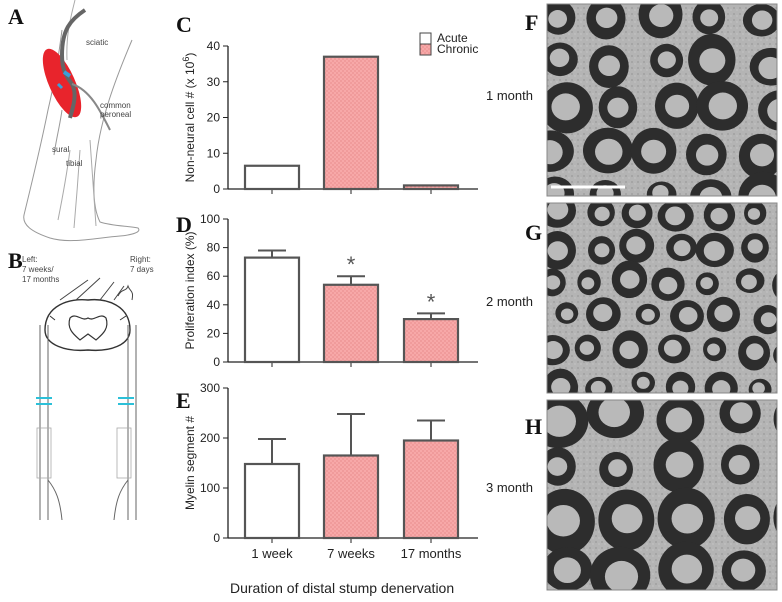 Image resolution: width=782 pixels, height=602 pixels. I want to click on label-peroneal: peroneal, so click(115, 114).